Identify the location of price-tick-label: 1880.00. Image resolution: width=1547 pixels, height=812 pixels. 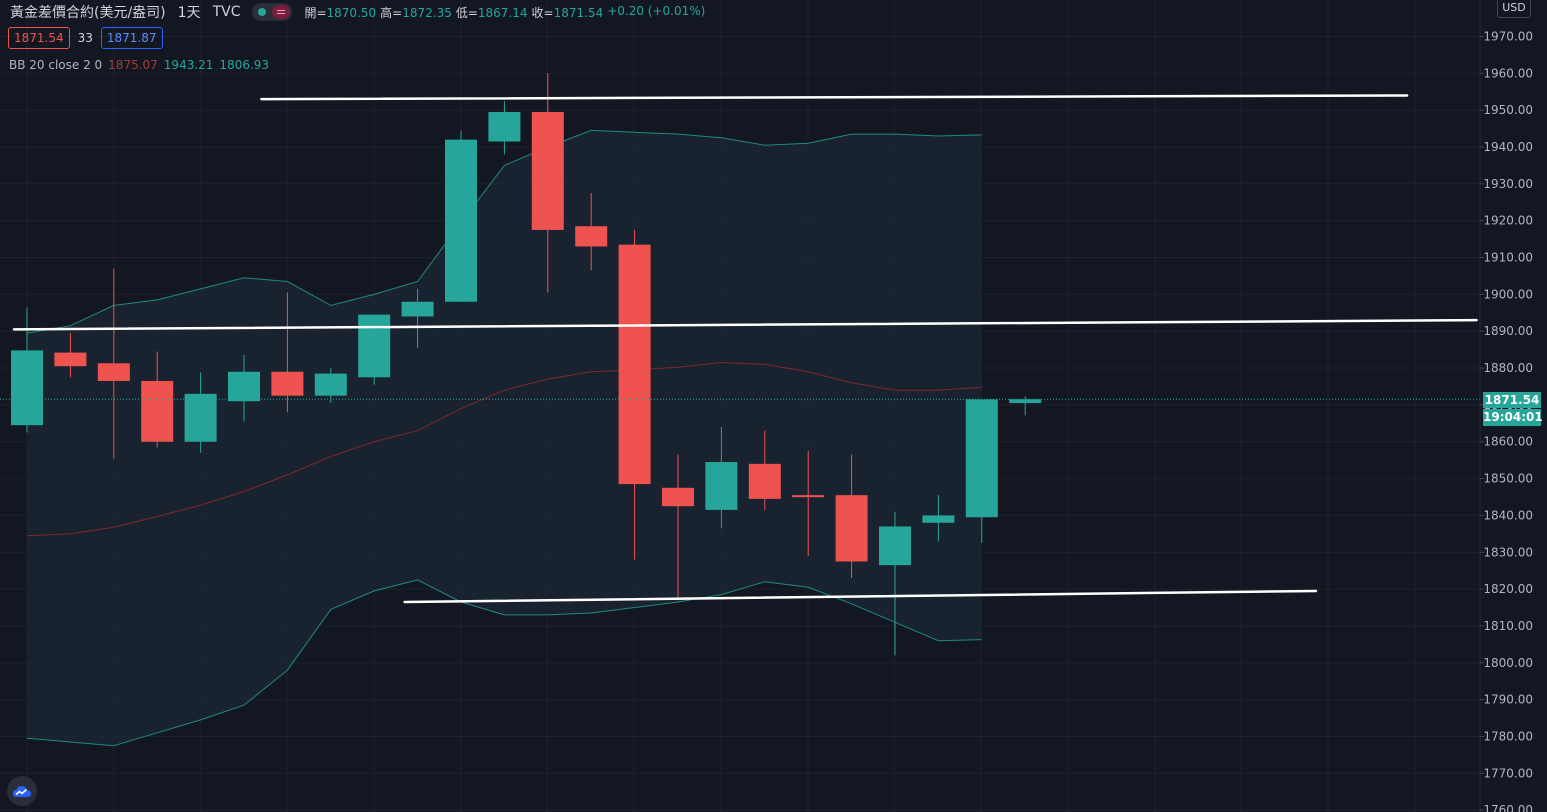
(1508, 368).